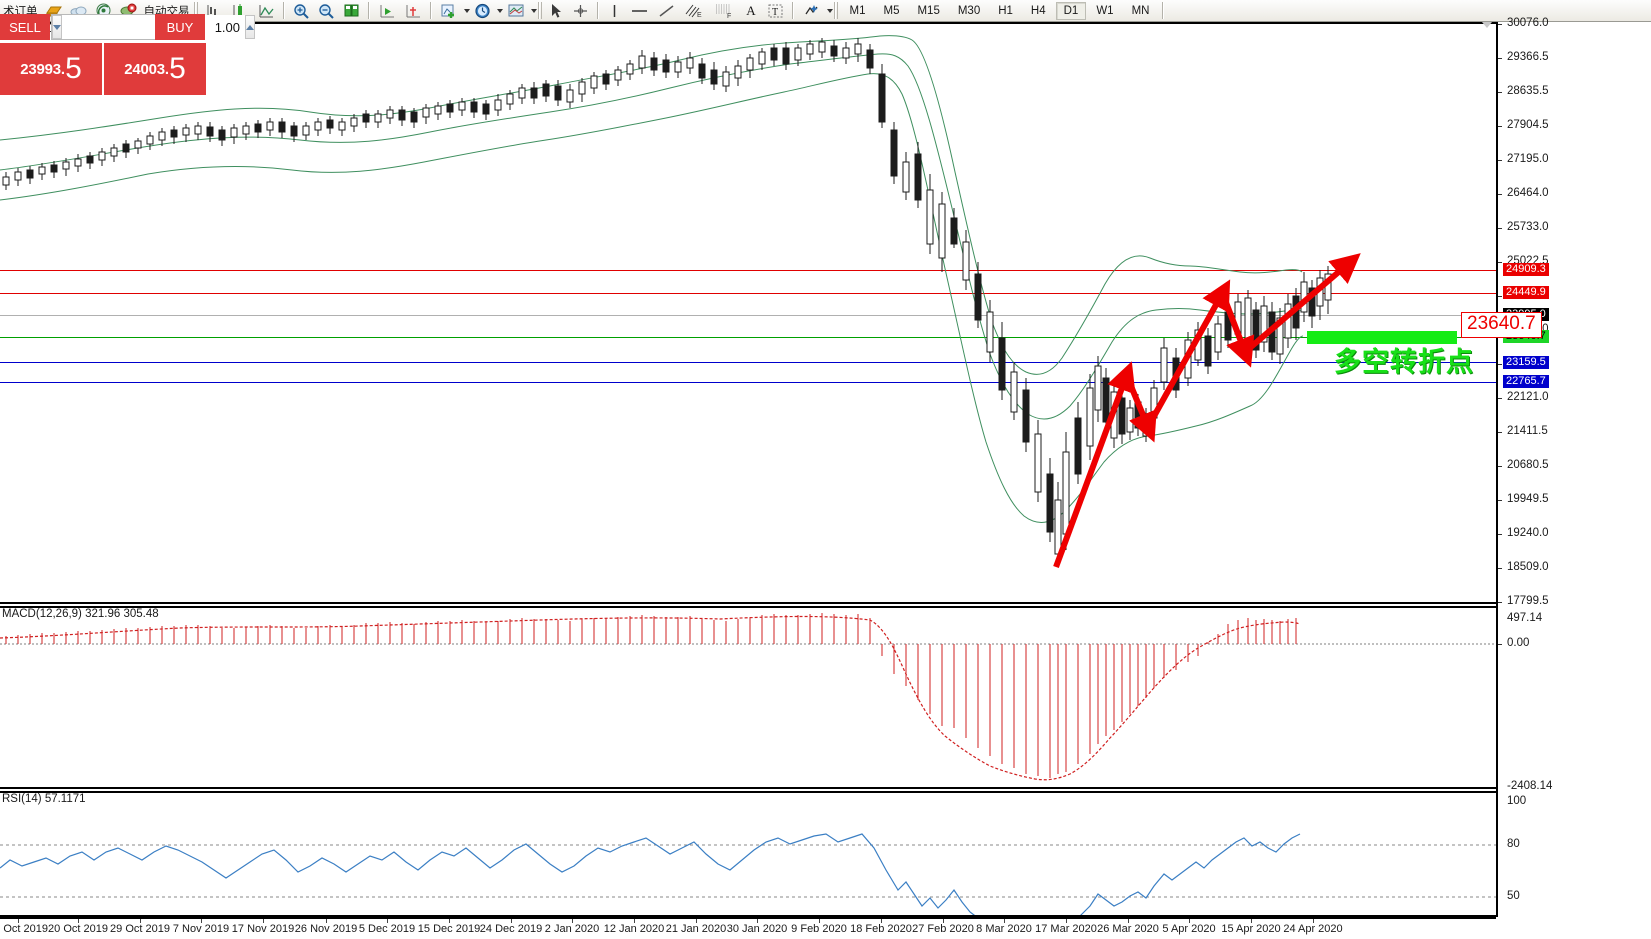 Image resolution: width=1651 pixels, height=939 pixels. Describe the element at coordinates (1528, 125) in the screenshot. I see `price-tick-label: 27904.5` at that location.